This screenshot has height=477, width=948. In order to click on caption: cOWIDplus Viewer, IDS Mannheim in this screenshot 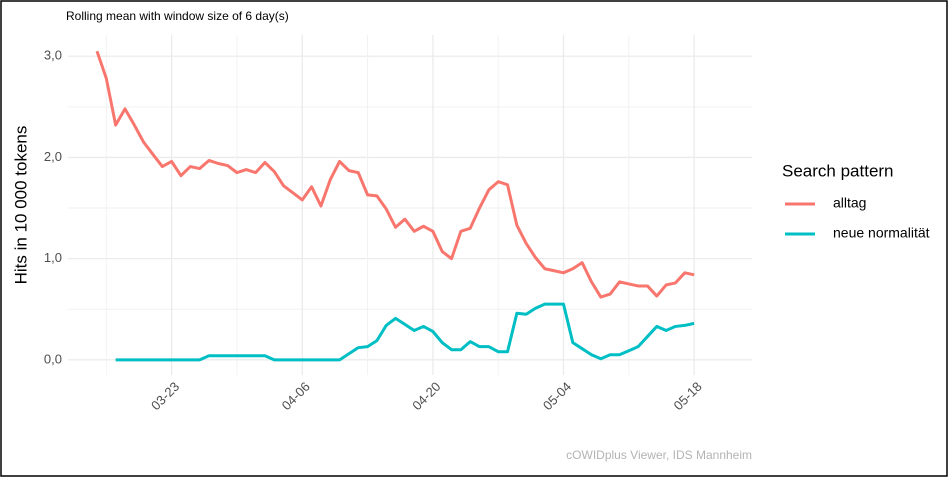, I will do `click(659, 455)`.